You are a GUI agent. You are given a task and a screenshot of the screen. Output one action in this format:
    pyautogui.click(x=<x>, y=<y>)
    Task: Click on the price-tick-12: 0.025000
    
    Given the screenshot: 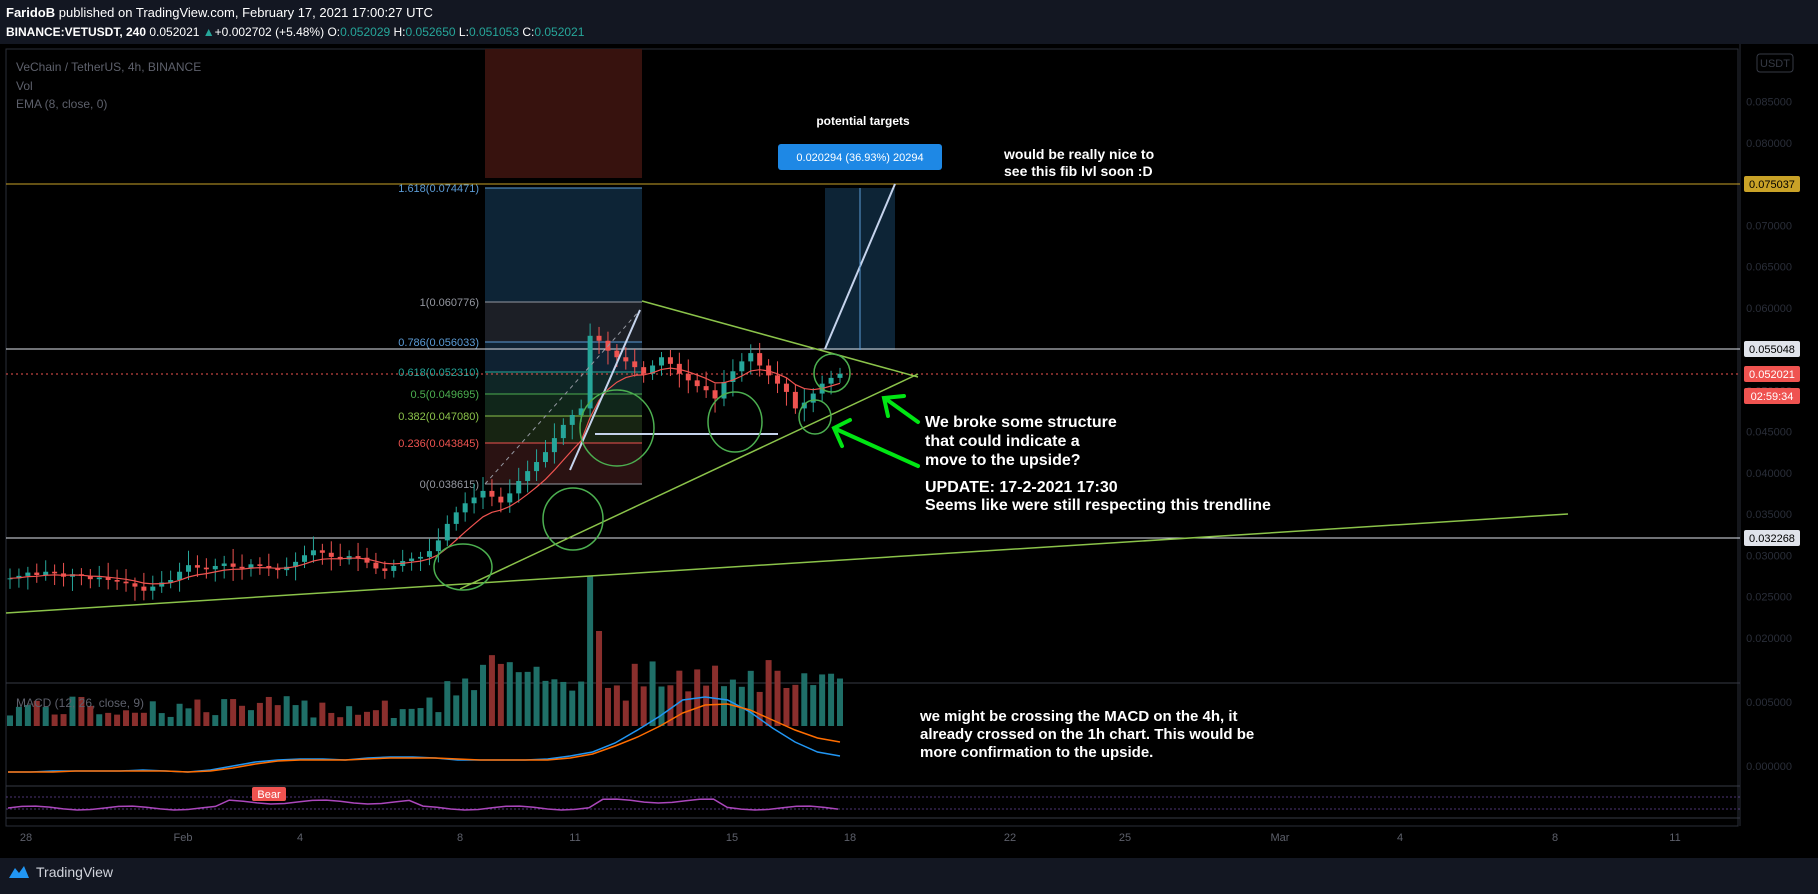 What is the action you would take?
    pyautogui.click(x=1769, y=598)
    